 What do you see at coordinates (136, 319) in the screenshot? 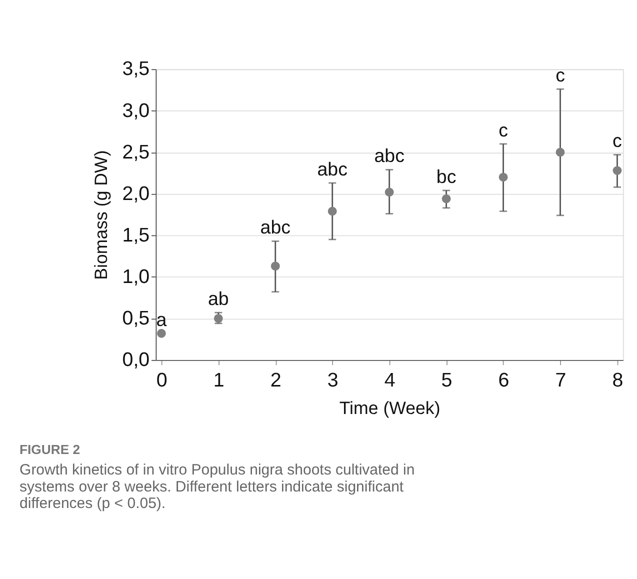
I see `y-tick-label: 0,5` at bounding box center [136, 319].